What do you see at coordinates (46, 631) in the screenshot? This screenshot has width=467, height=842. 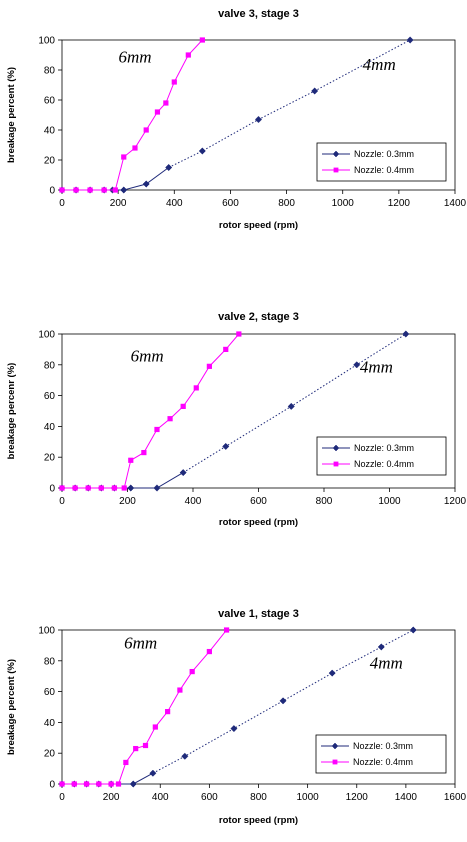 I see `y-tick-label: 100` at bounding box center [46, 631].